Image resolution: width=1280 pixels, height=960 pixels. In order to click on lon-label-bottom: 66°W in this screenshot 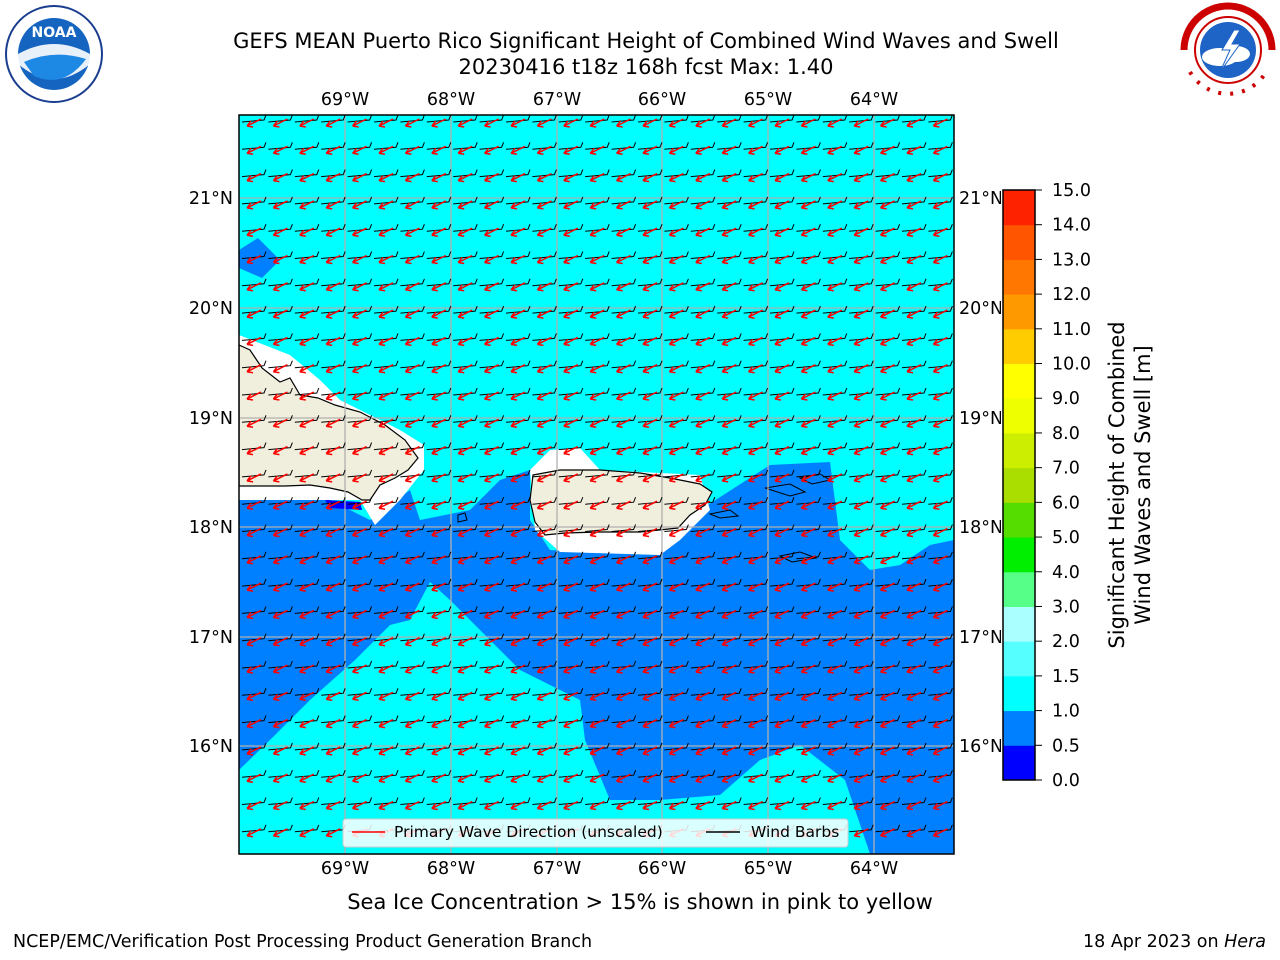, I will do `click(662, 869)`.